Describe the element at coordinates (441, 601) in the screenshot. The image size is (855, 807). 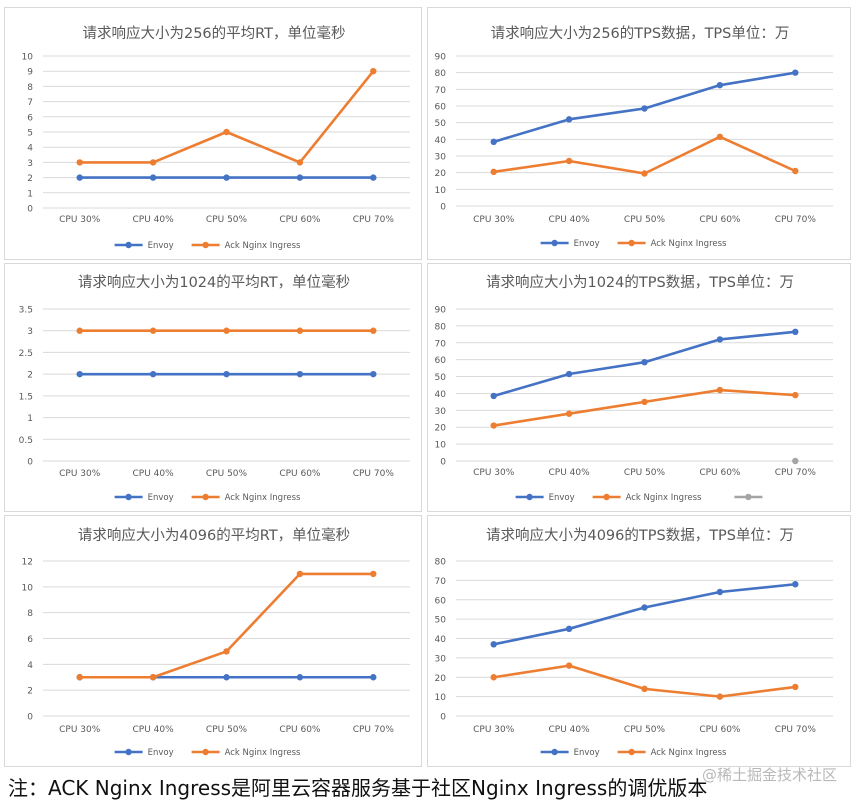
I see `y-tick-label: 60` at that location.